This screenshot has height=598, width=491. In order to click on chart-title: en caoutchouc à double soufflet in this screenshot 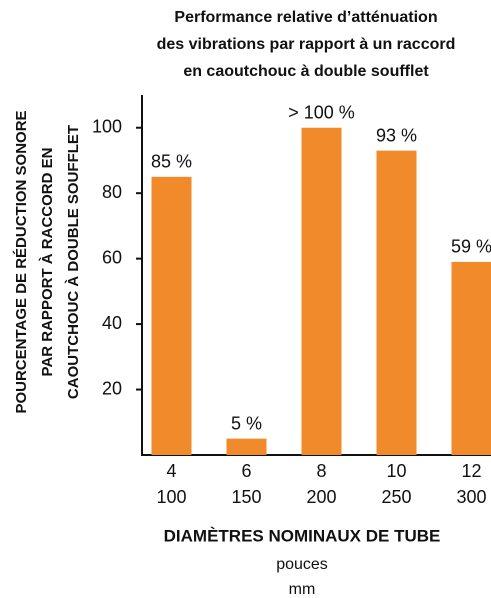, I will do `click(306, 71)`.